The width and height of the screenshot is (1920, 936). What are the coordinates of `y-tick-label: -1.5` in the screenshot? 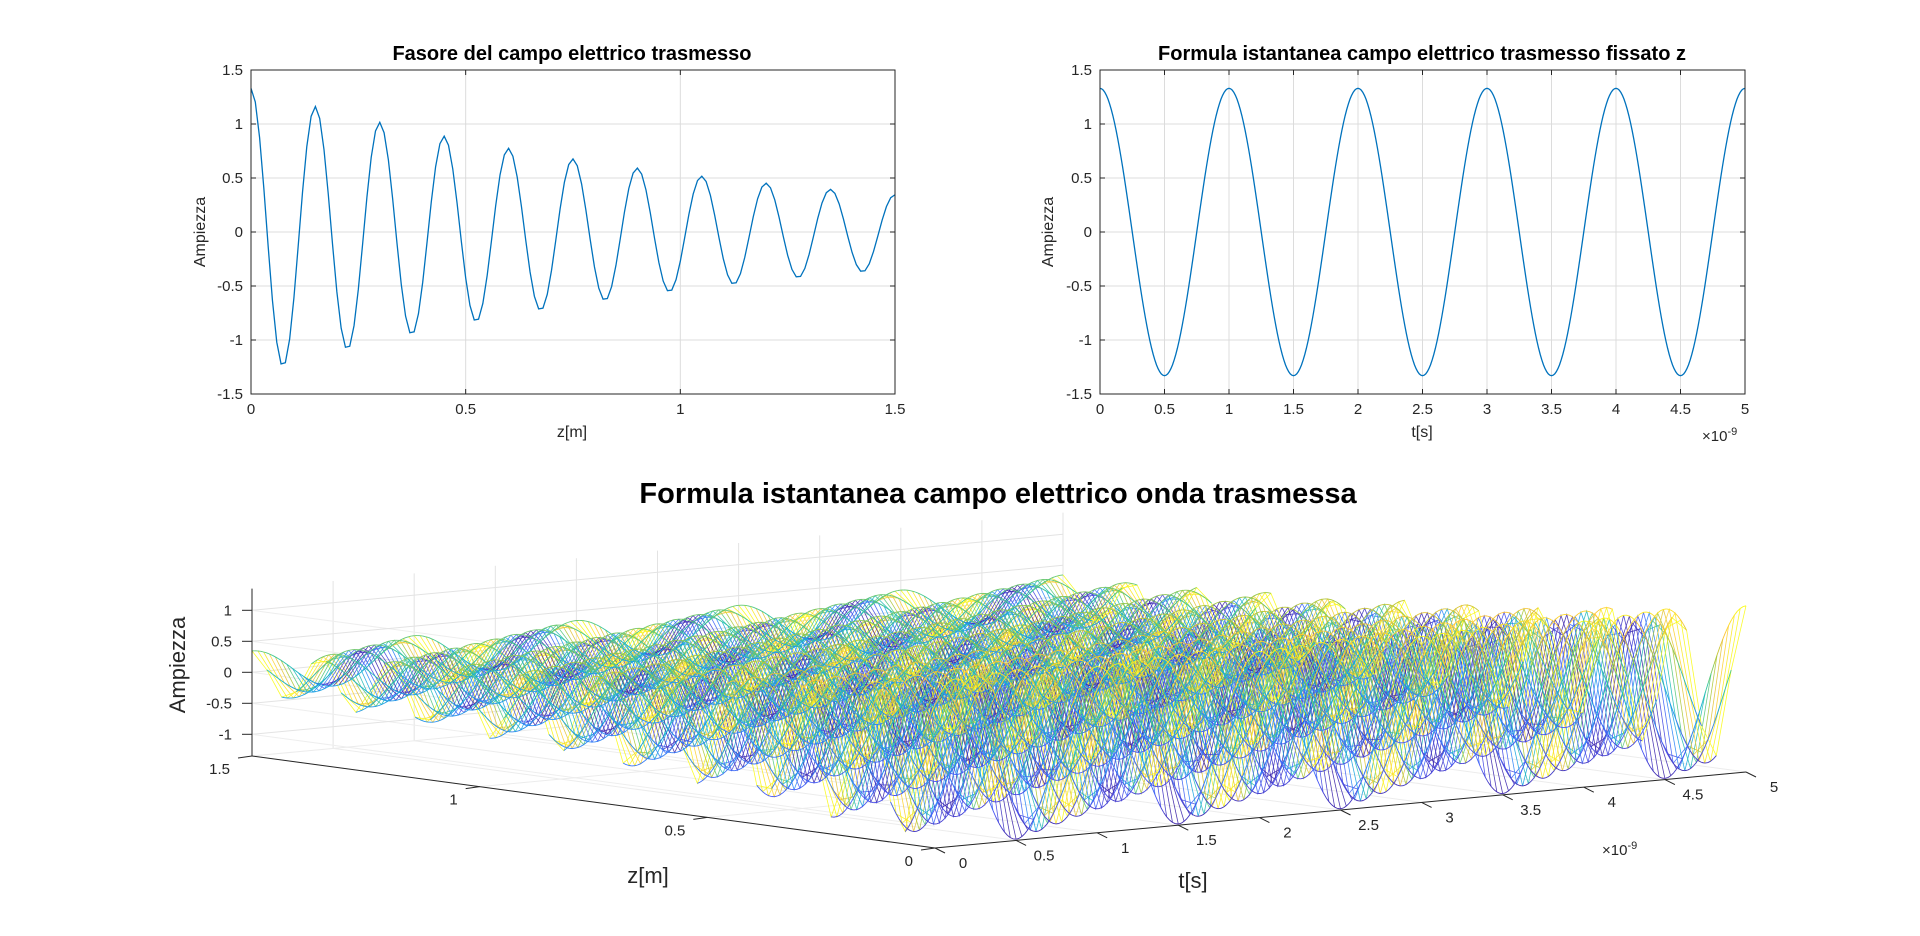 It's located at (1079, 394).